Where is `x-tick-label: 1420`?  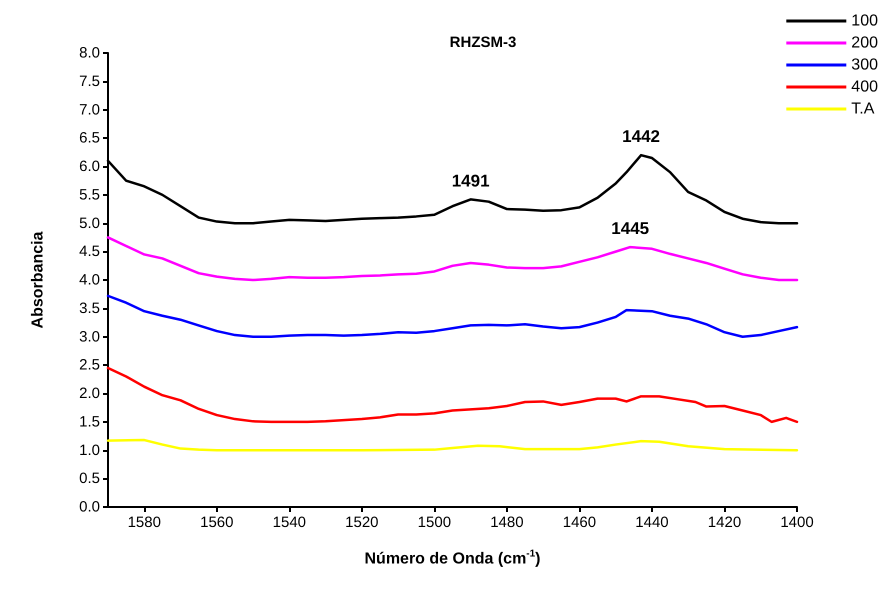 x-tick-label: 1420 is located at coordinates (725, 522).